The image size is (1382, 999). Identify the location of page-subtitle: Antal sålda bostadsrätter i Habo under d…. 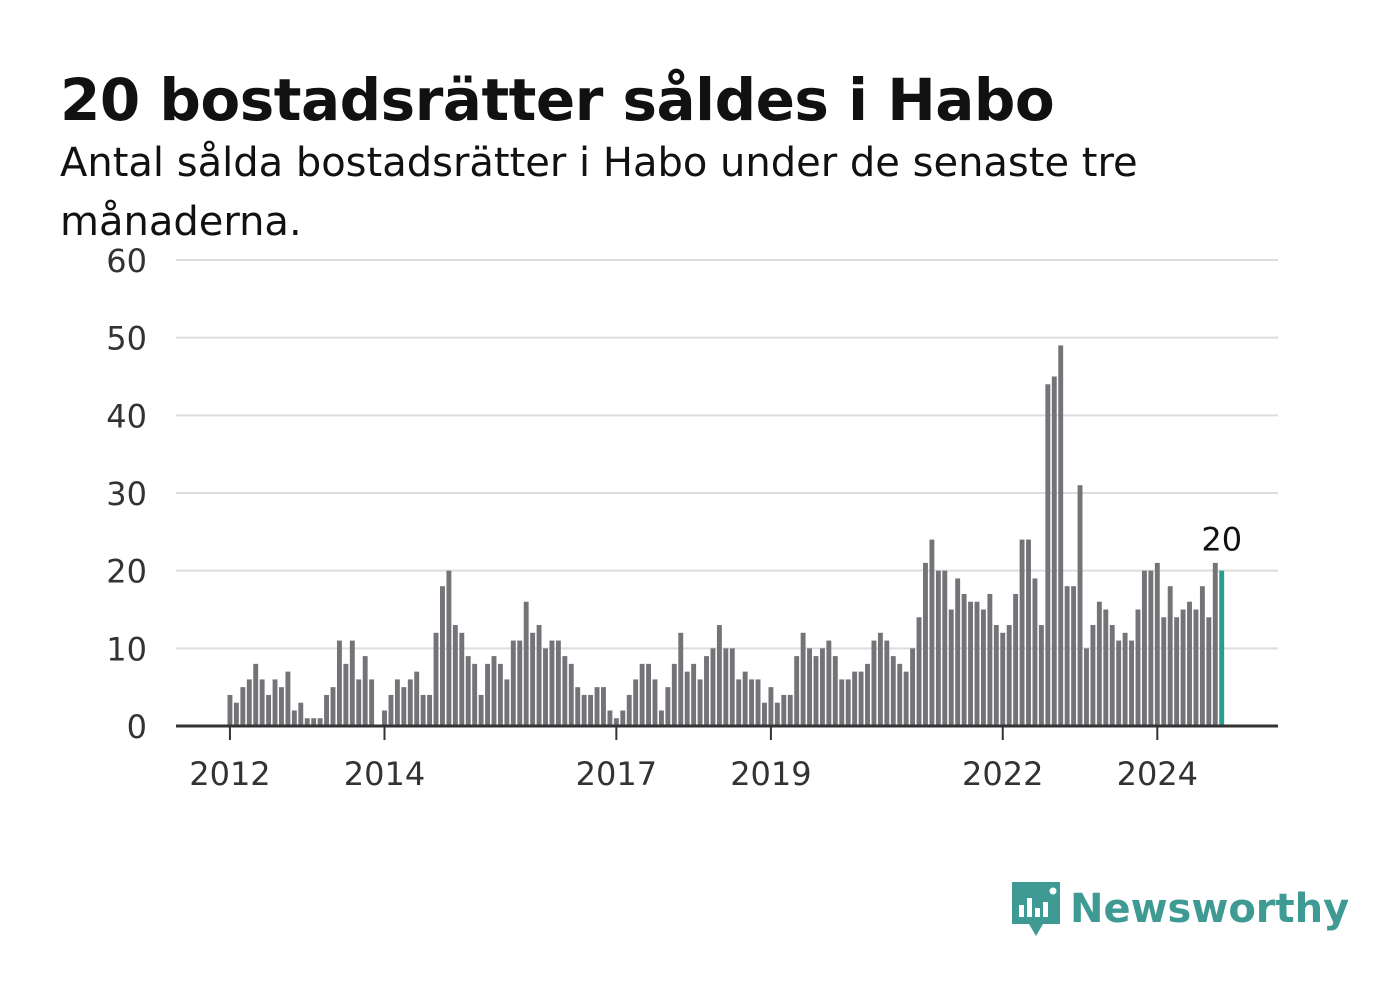
(599, 192).